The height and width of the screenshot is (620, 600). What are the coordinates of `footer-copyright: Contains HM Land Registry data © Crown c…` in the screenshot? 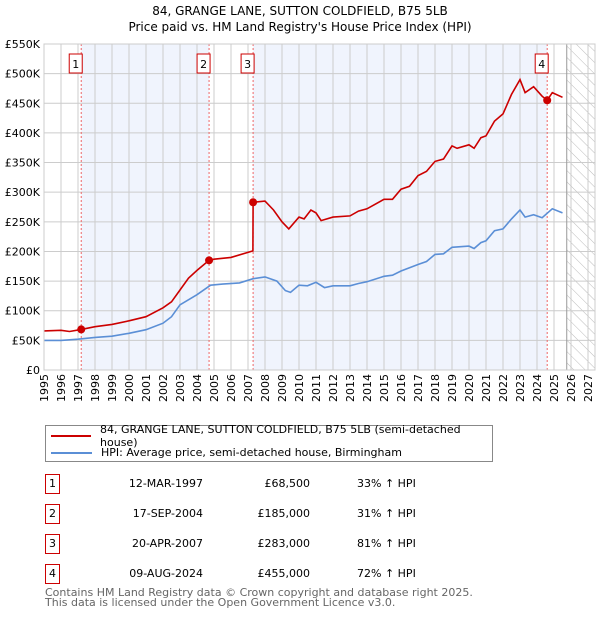 It's located at (259, 592).